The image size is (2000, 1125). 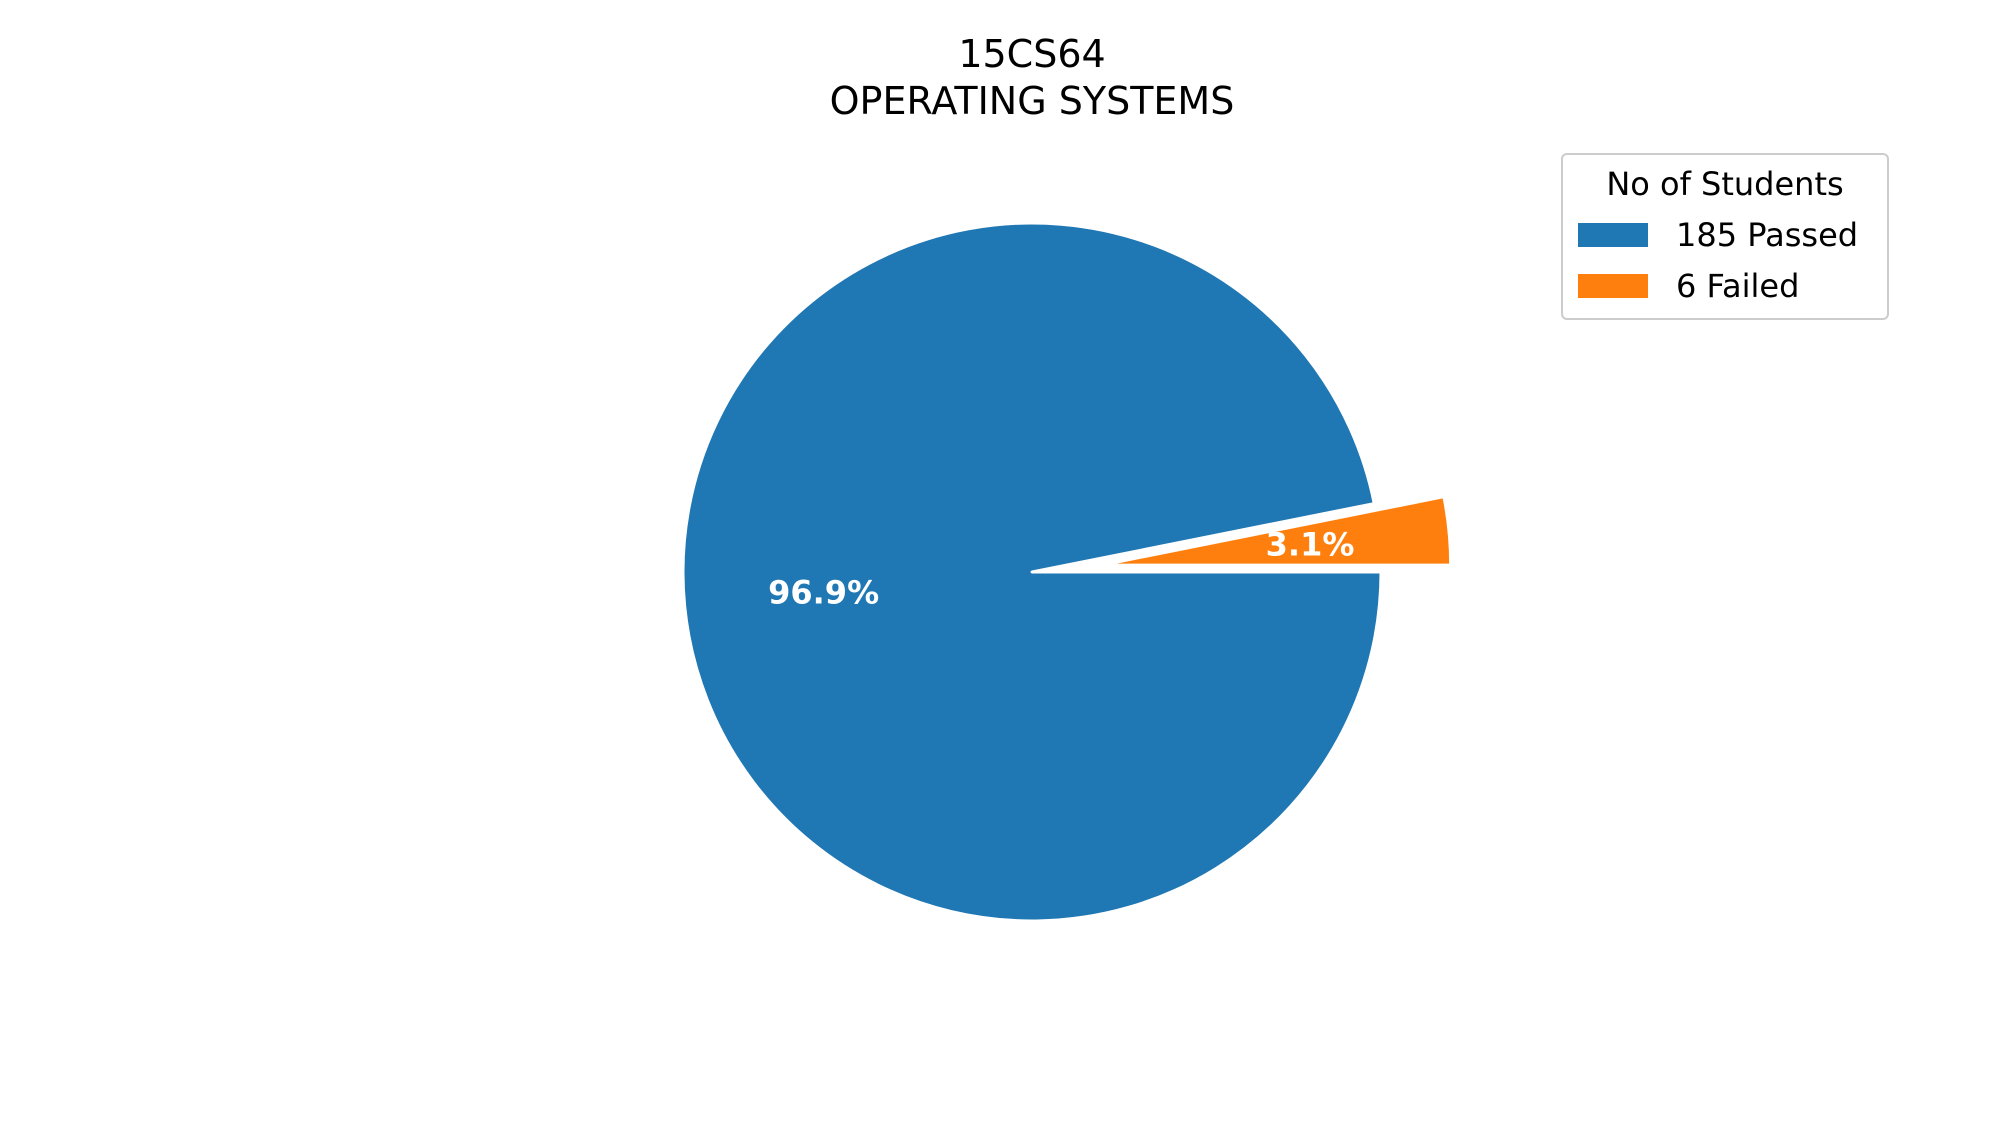 I want to click on legend-label-1: 185 Passed, so click(x=1767, y=235).